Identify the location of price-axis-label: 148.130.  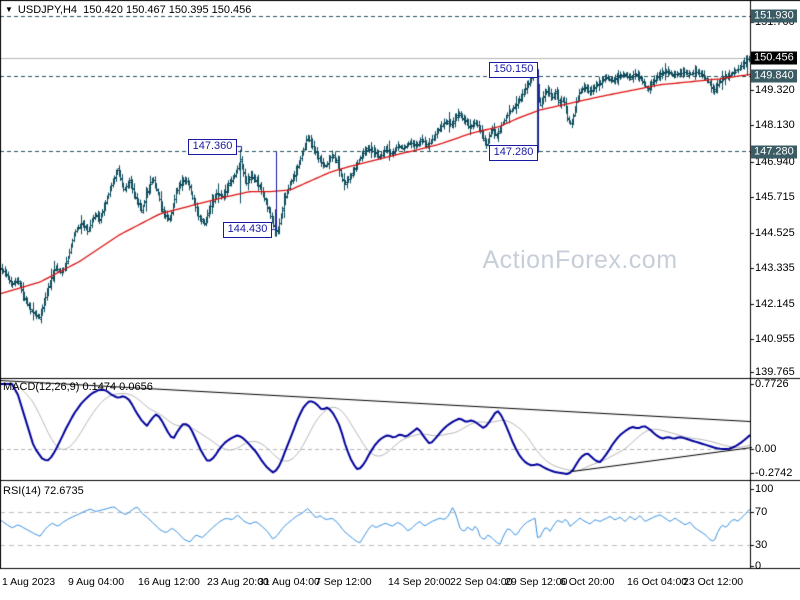
(775, 125).